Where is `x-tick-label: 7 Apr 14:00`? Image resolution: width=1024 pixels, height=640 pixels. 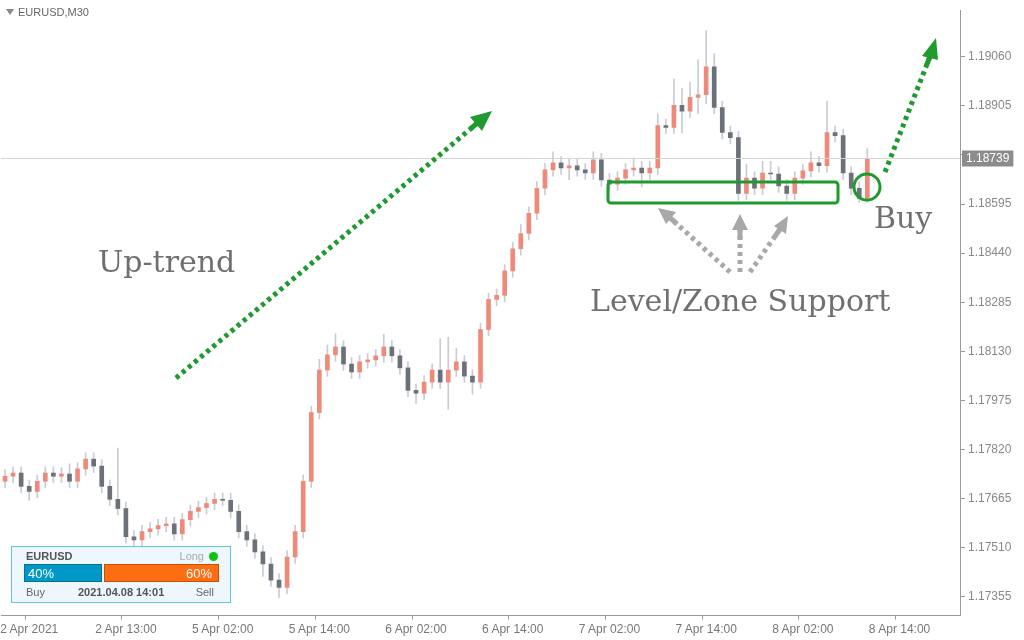 x-tick-label: 7 Apr 14:00 is located at coordinates (706, 629).